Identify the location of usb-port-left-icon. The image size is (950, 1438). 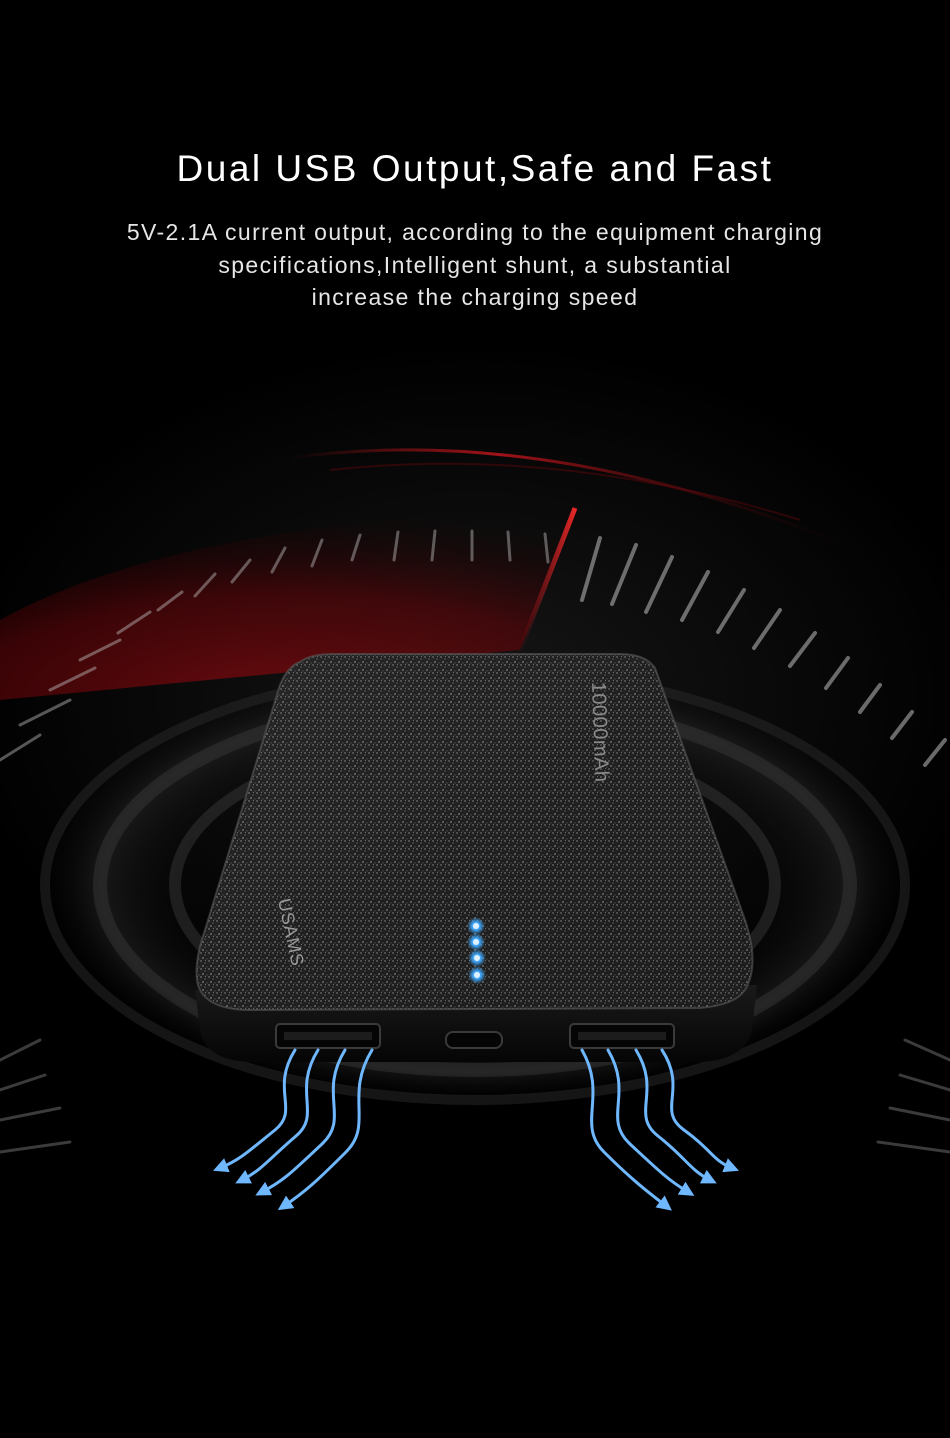
(328, 1036).